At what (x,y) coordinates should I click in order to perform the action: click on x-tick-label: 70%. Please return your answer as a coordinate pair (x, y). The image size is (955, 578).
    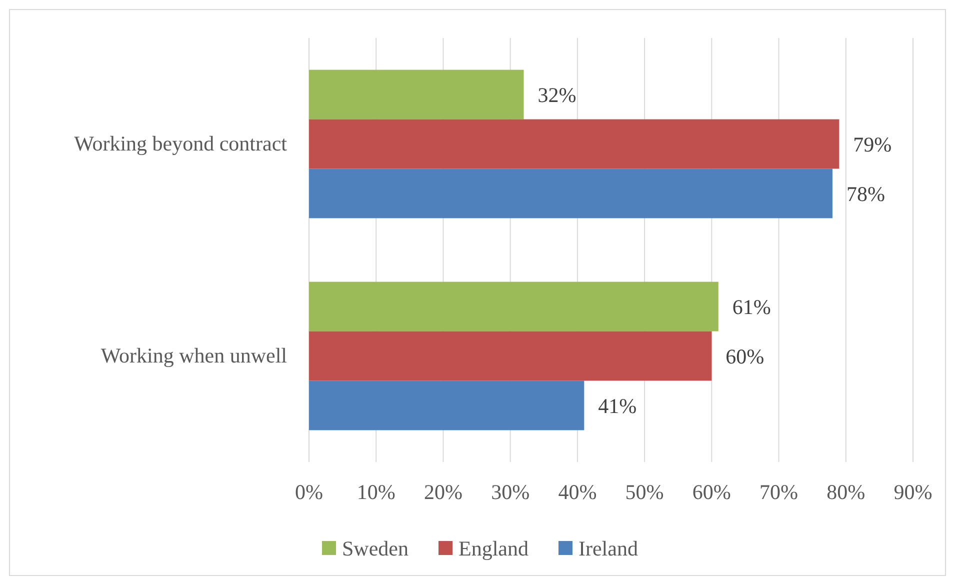
    Looking at the image, I should click on (779, 492).